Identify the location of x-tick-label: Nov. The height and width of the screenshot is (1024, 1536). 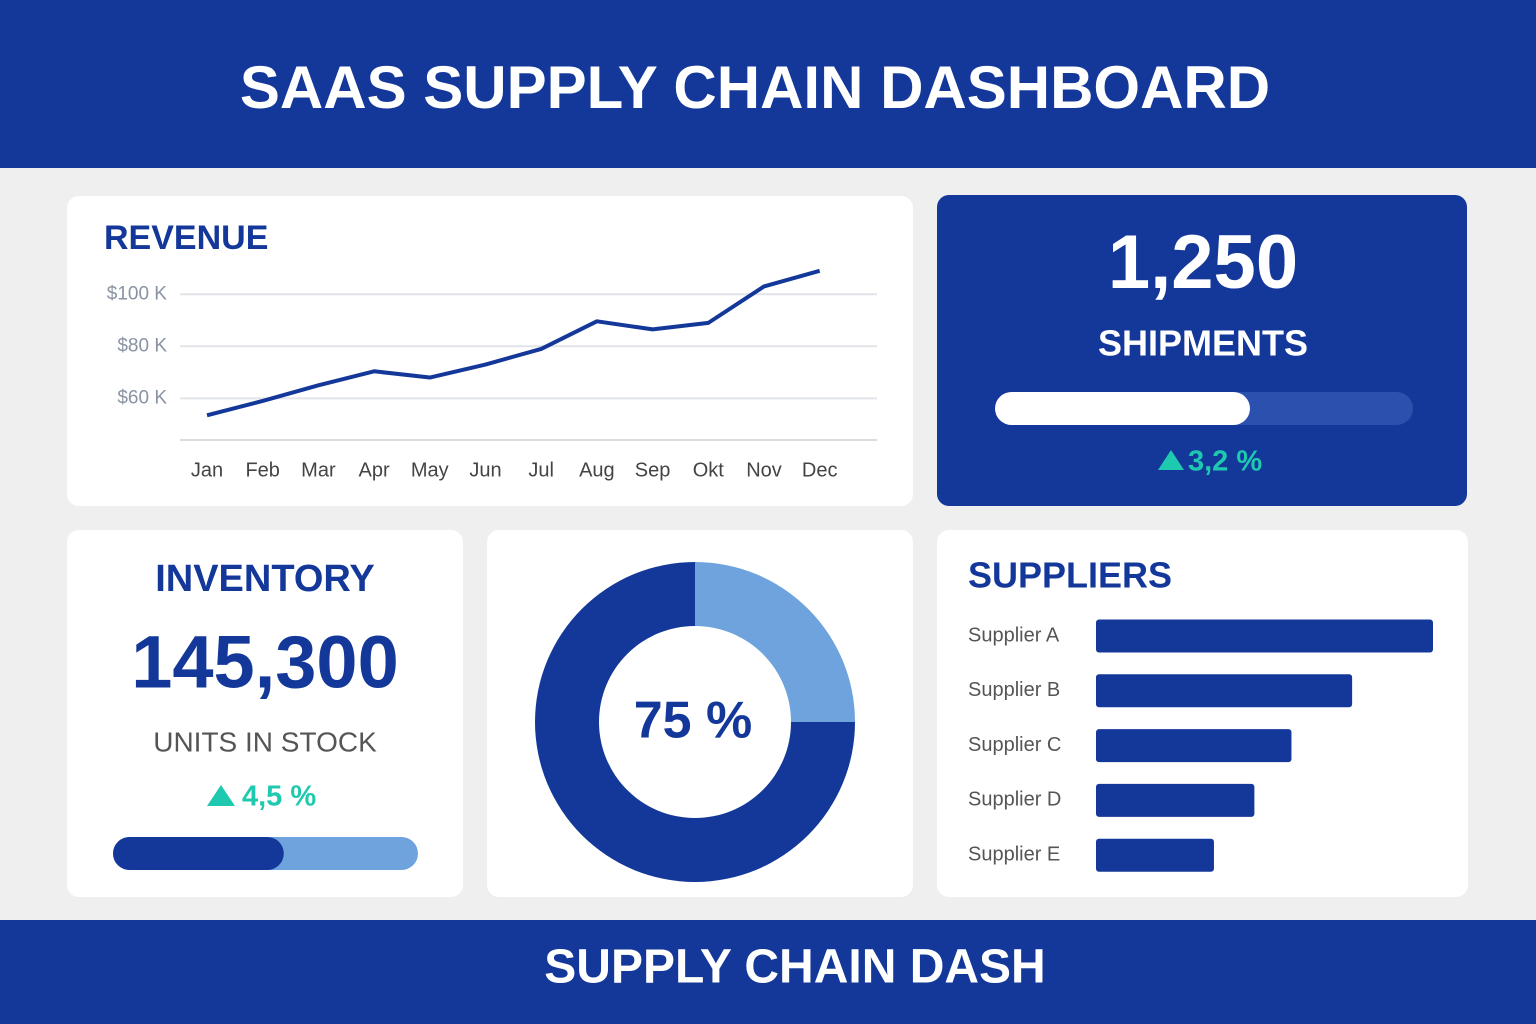
(764, 470).